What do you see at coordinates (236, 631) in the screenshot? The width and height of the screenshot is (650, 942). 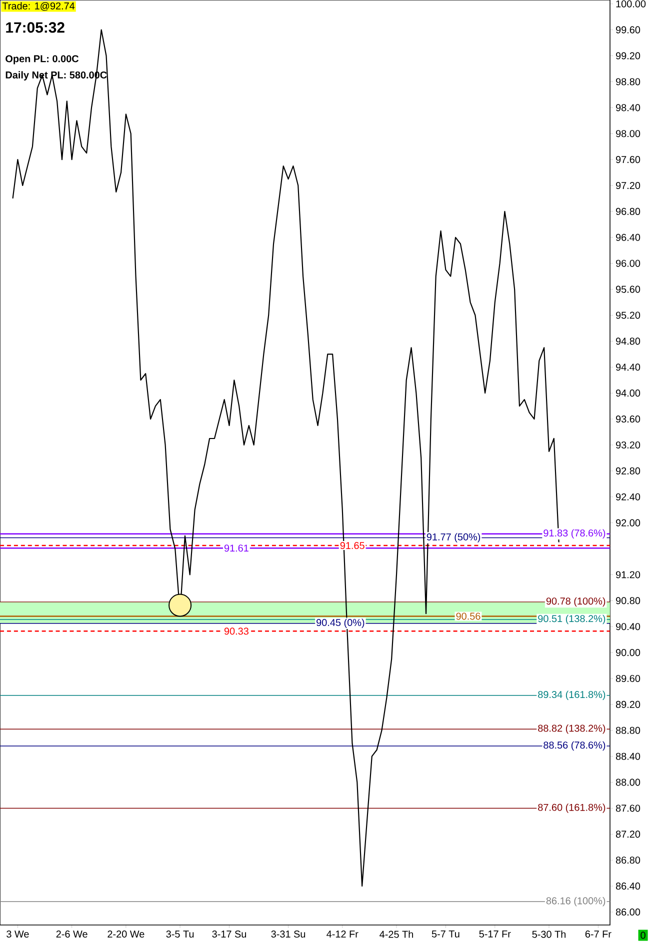 I see `ref-line-label: 90.33` at bounding box center [236, 631].